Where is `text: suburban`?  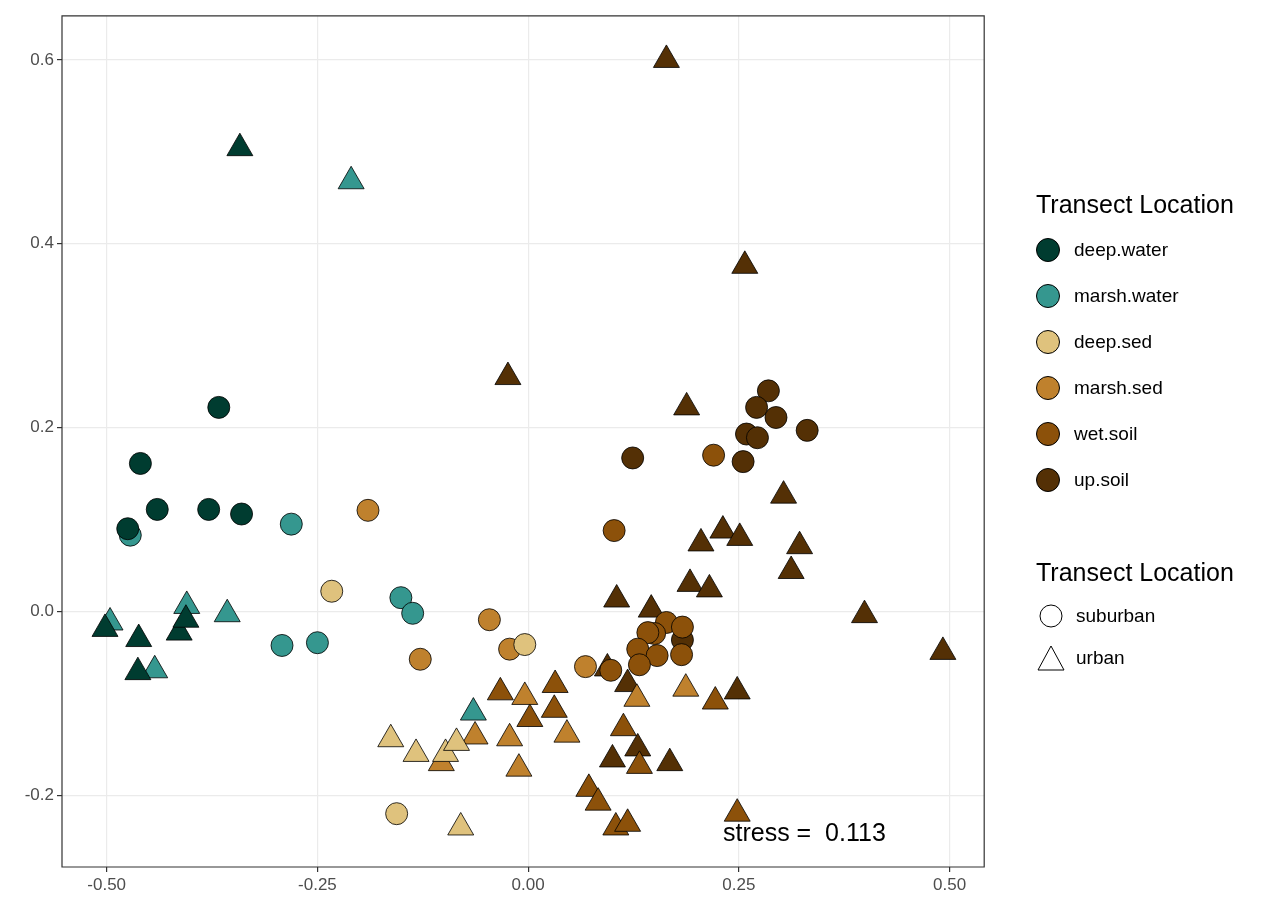
text: suburban is located at coordinates (1116, 616).